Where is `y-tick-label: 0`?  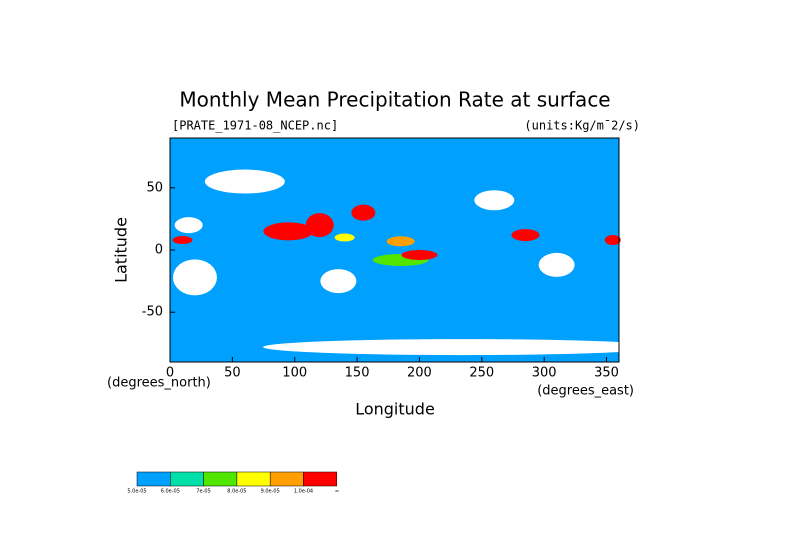
y-tick-label: 0 is located at coordinates (159, 250).